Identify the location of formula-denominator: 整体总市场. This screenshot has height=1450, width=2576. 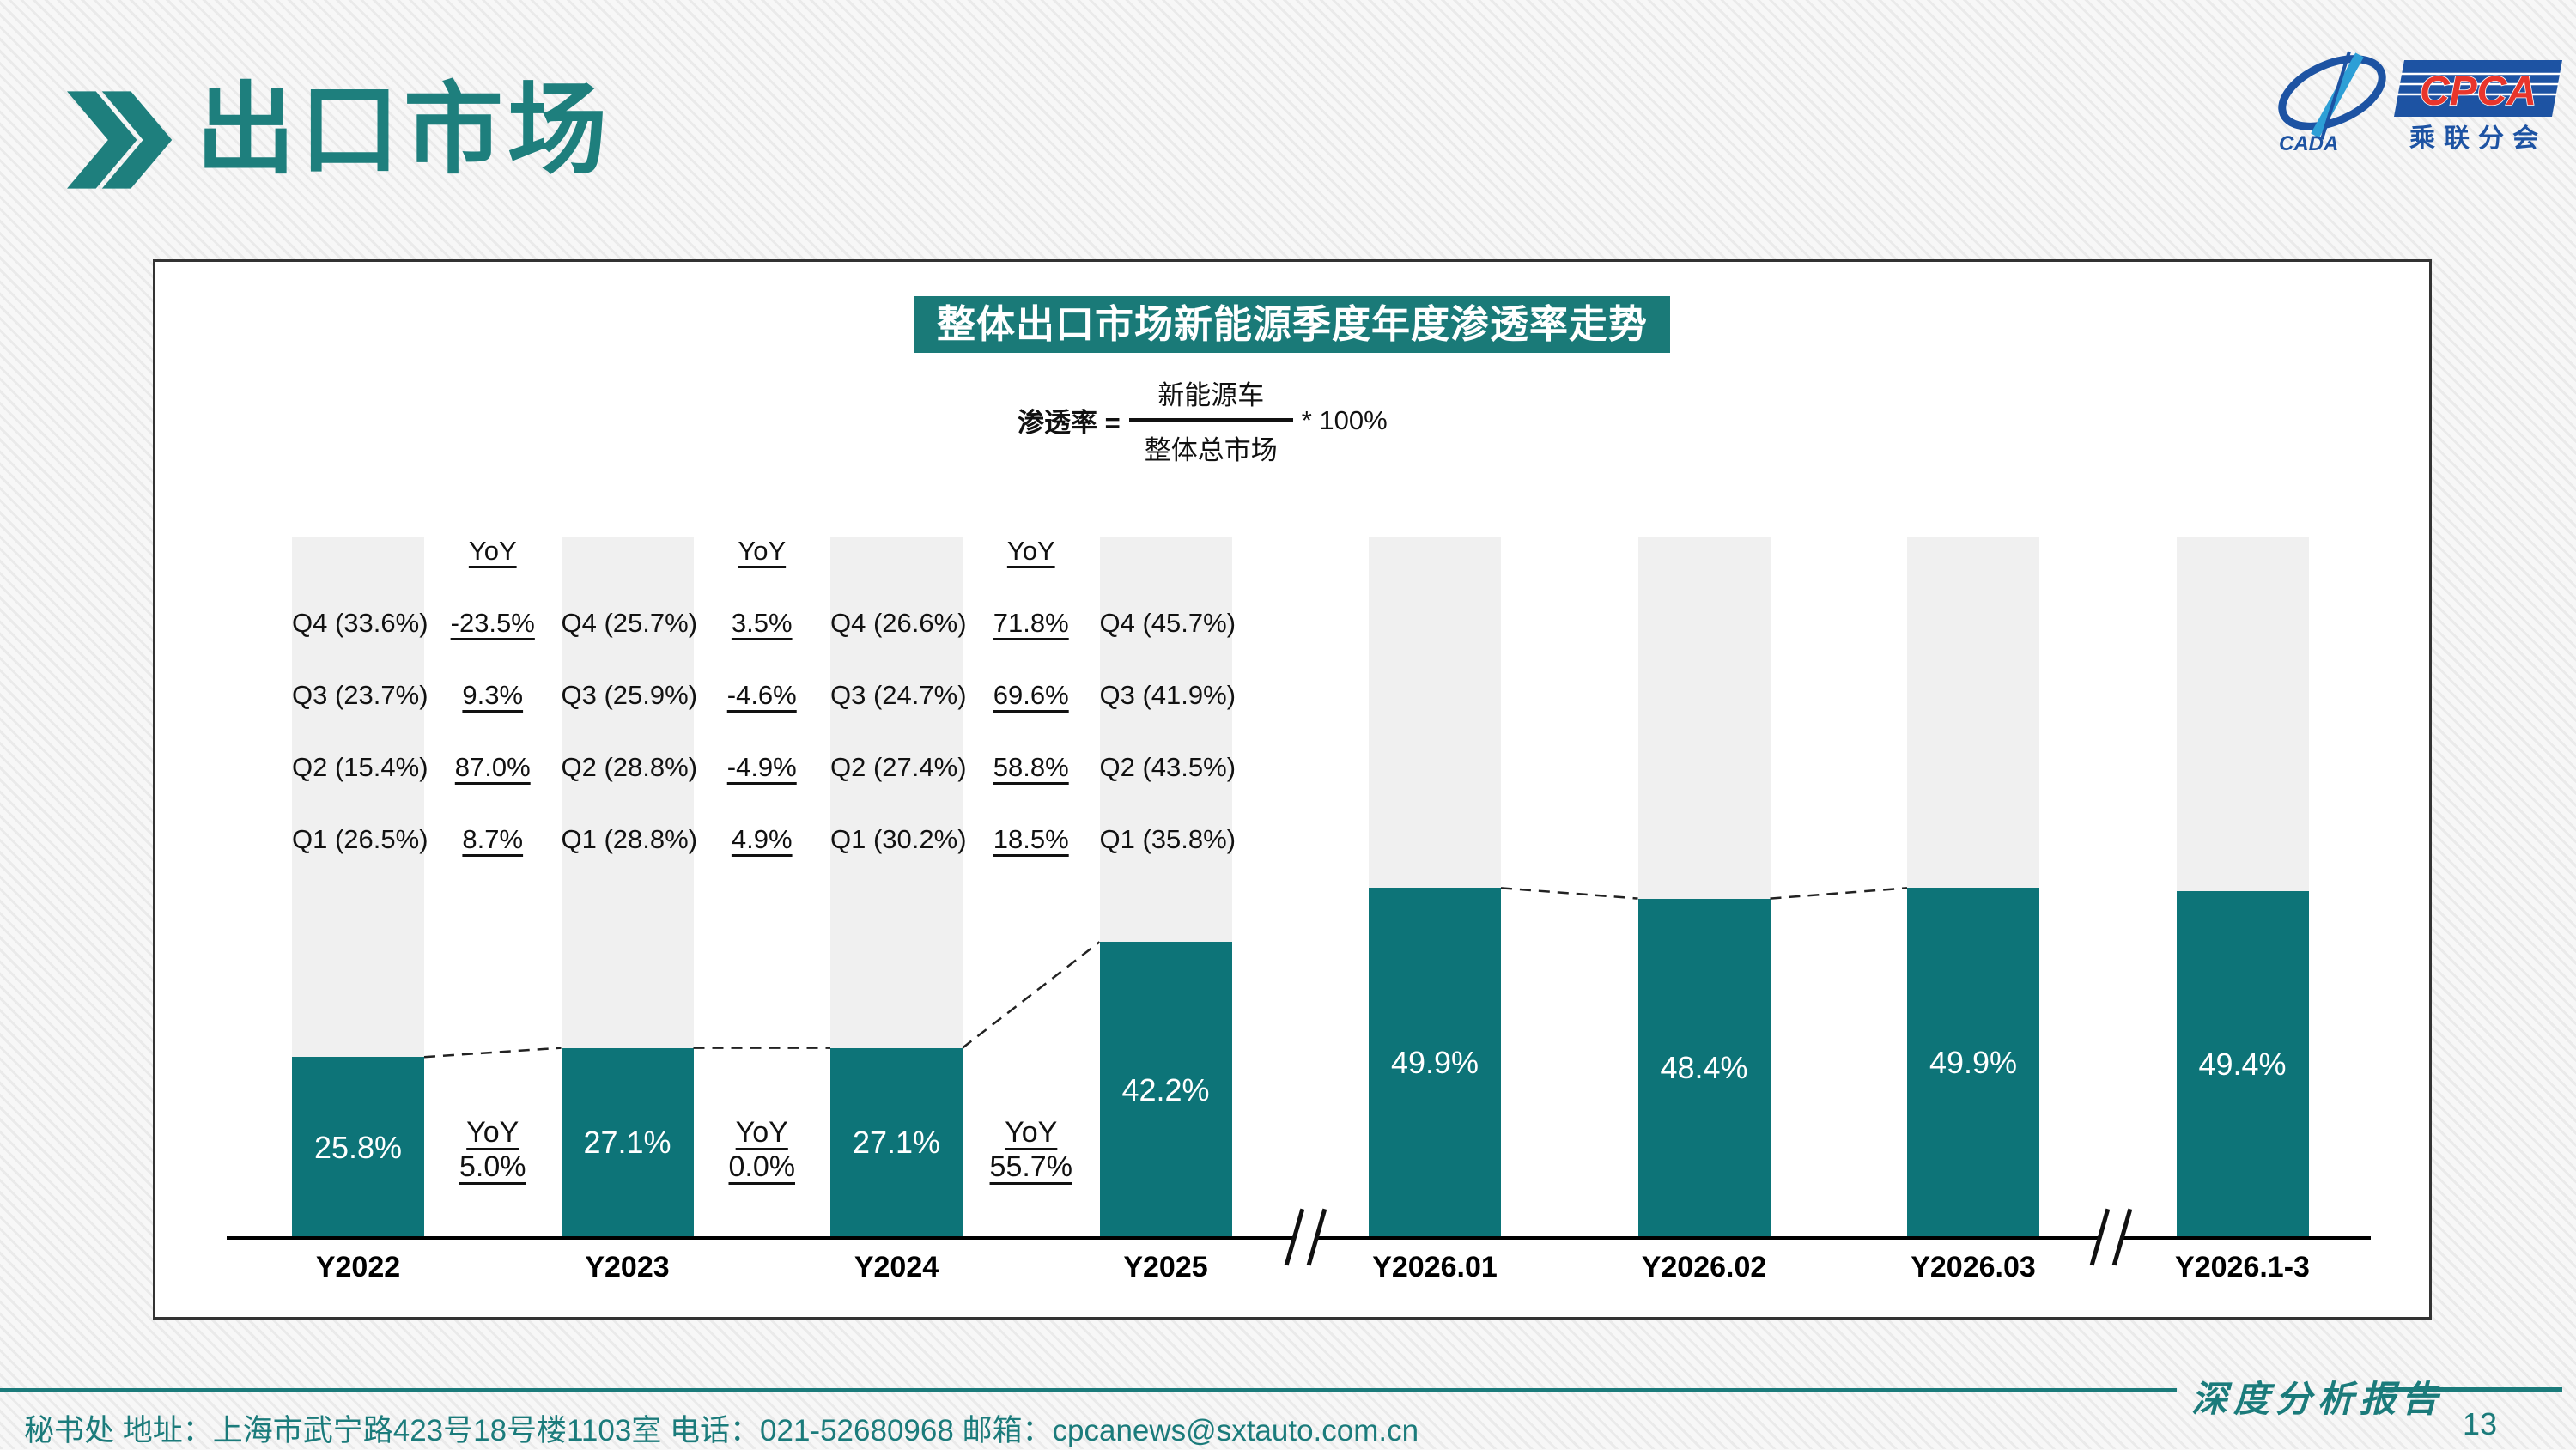
(1210, 443).